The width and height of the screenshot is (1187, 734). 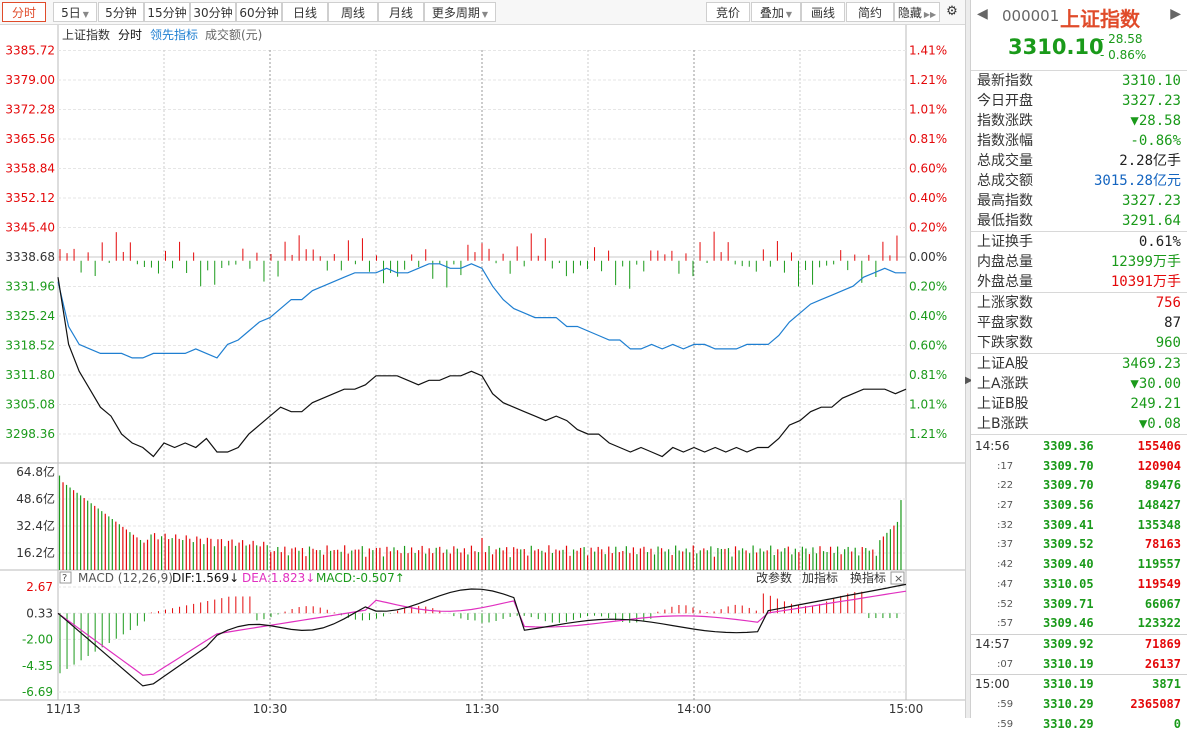 I want to click on stat-row: 指数涨幅 -0.86%, so click(x=1079, y=141).